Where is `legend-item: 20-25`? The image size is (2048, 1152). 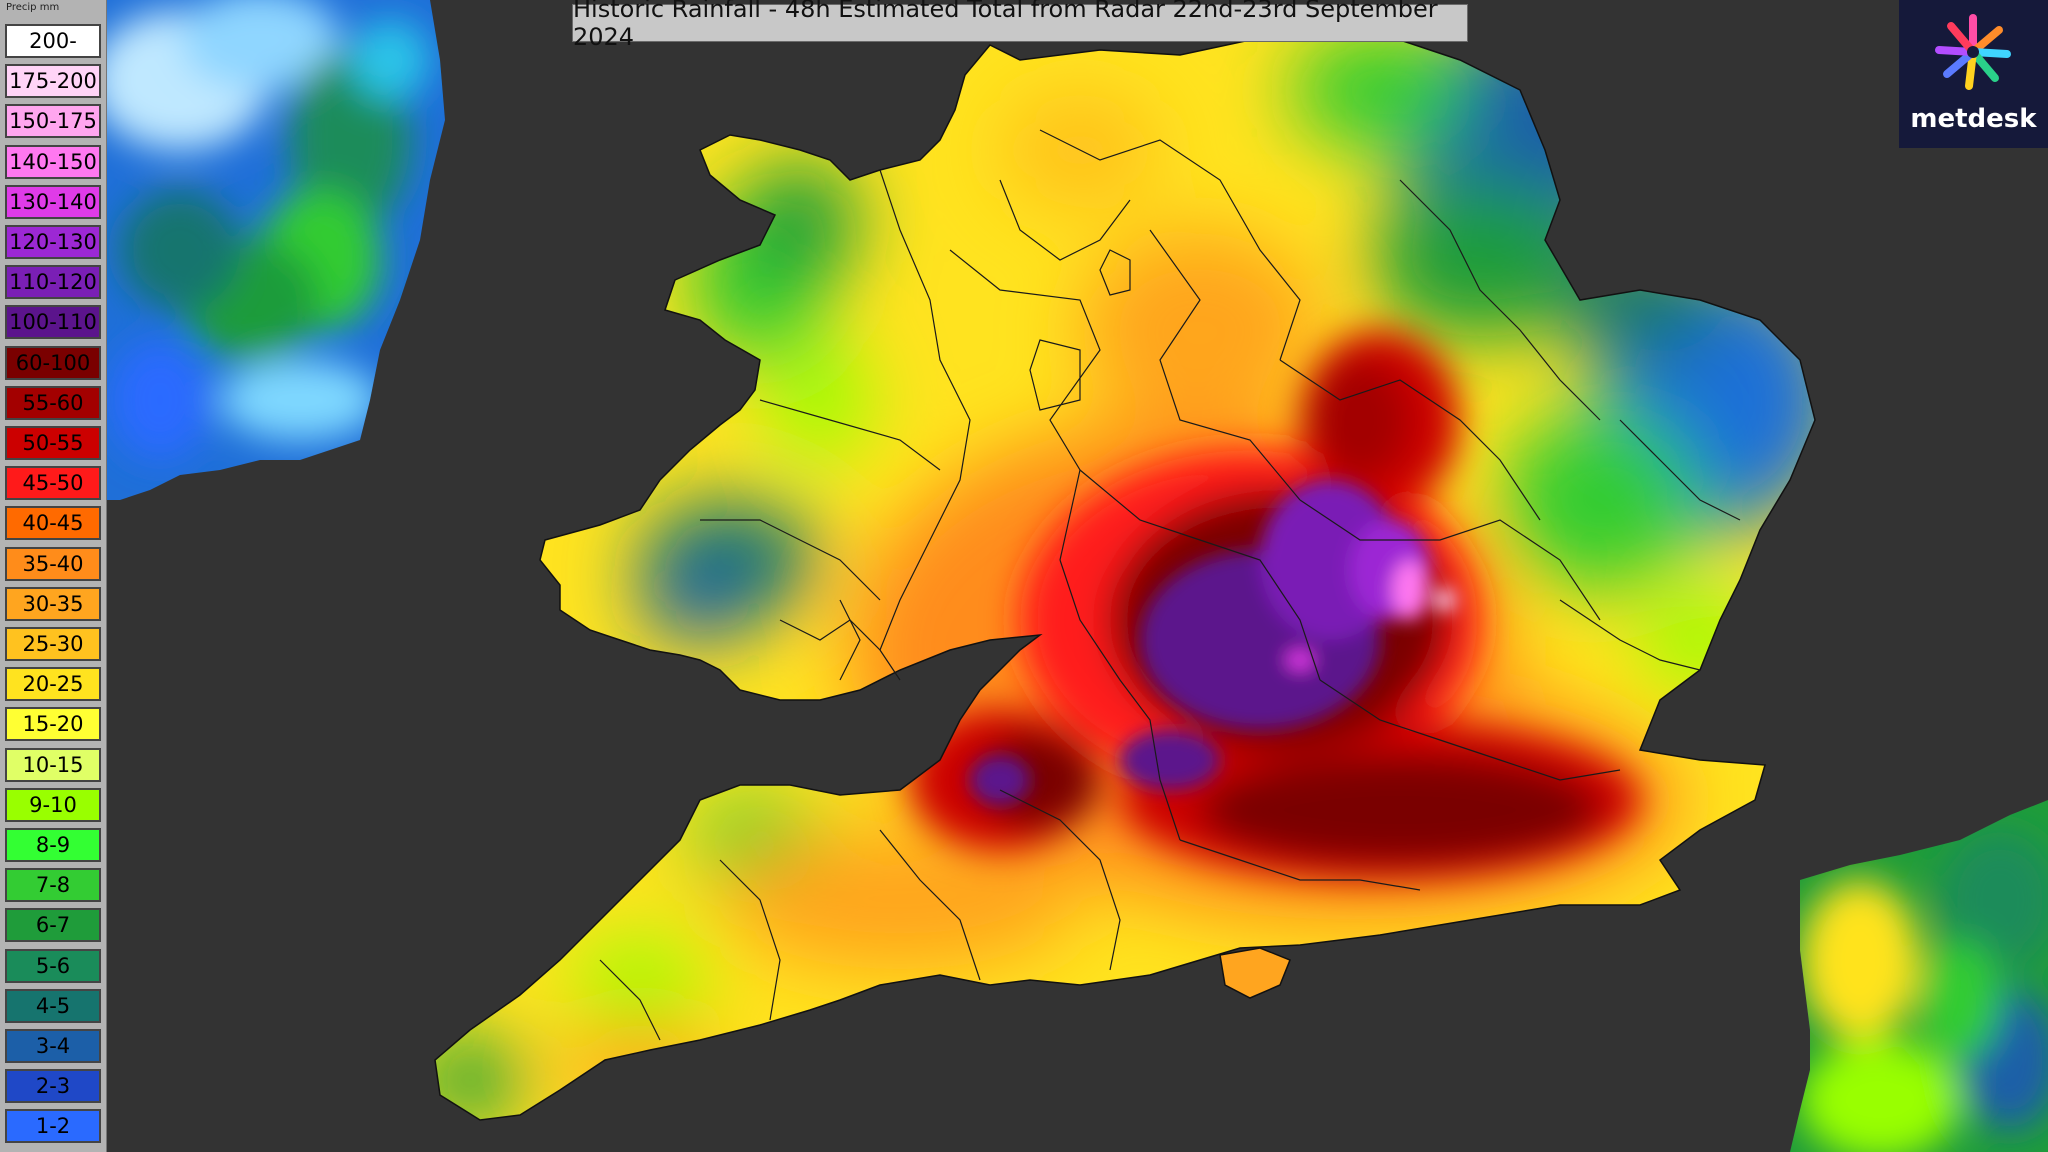
legend-item: 20-25 is located at coordinates (53, 684).